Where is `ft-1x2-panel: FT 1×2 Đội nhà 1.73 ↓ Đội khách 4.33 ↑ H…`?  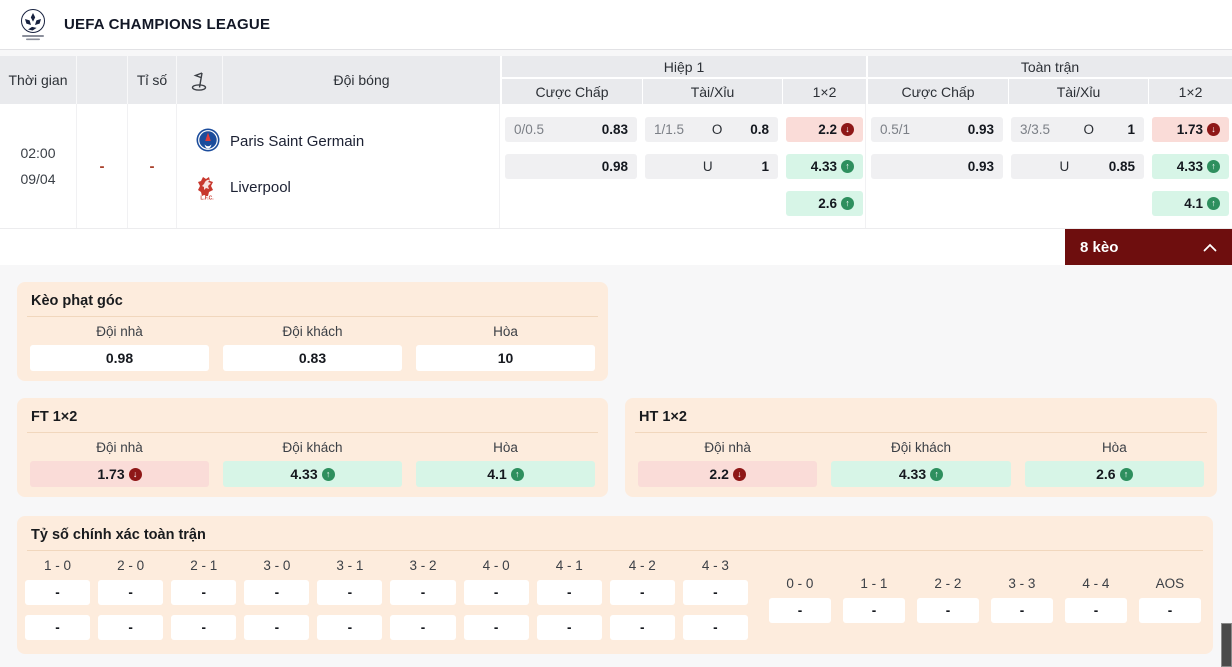 ft-1x2-panel: FT 1×2 Đội nhà 1.73 ↓ Đội khách 4.33 ↑ H… is located at coordinates (312, 447).